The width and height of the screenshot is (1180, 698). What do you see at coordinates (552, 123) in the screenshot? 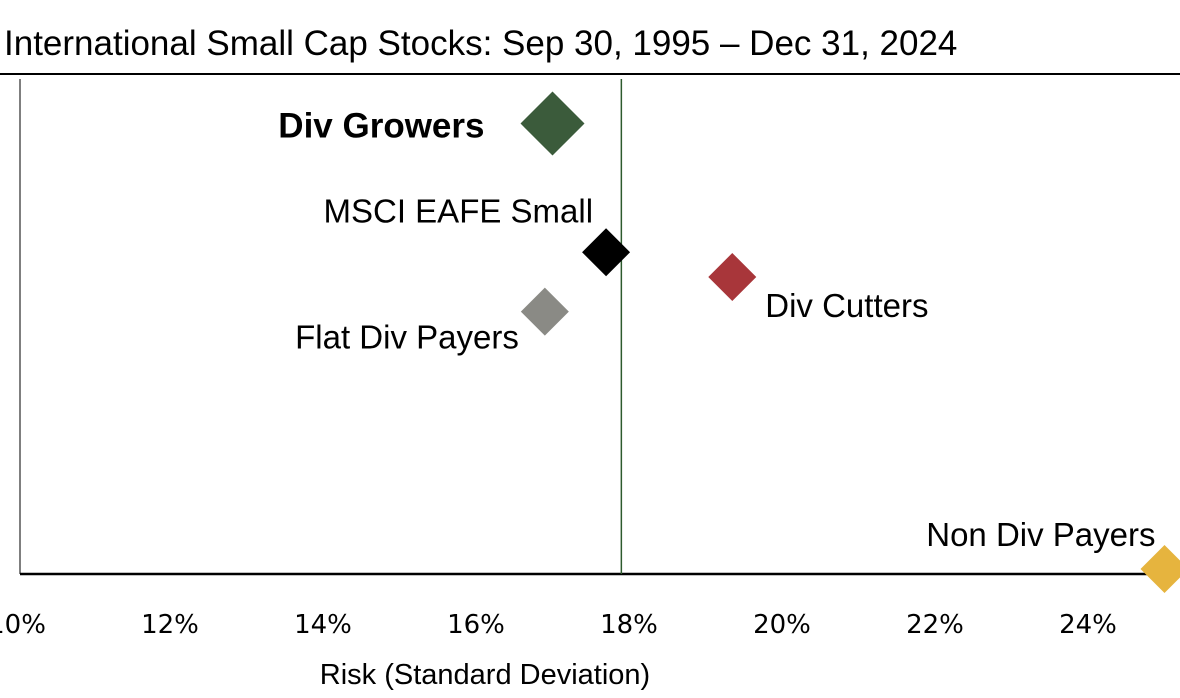
I see `data-point-div-growers` at bounding box center [552, 123].